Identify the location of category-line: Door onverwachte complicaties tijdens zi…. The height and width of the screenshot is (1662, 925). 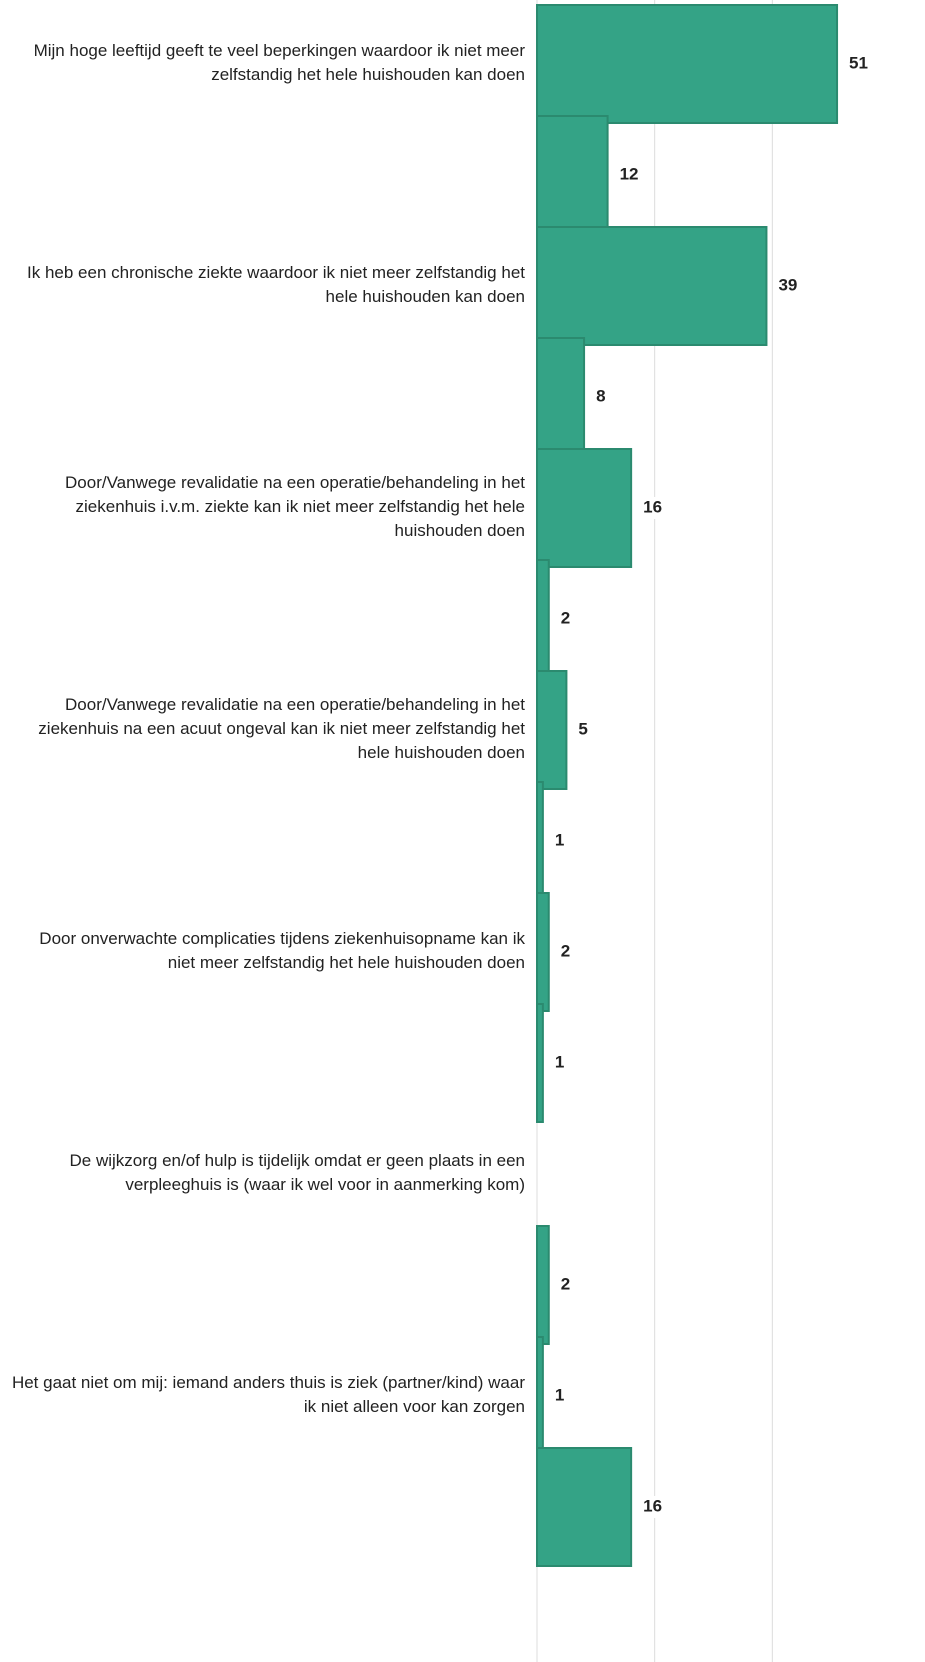
(282, 938).